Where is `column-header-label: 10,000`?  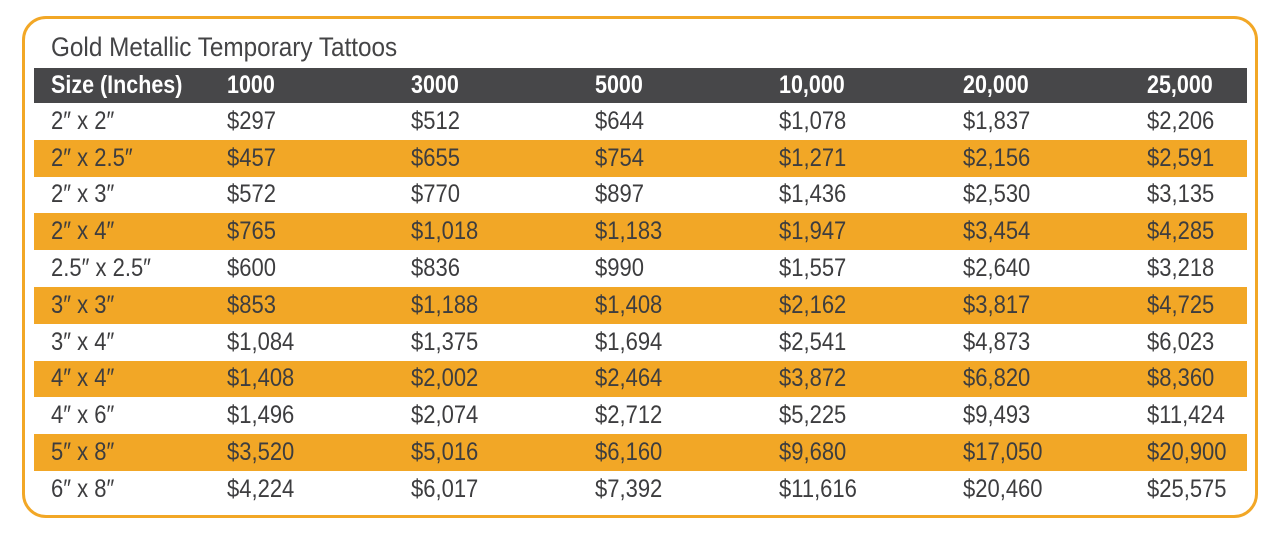
column-header-label: 10,000 is located at coordinates (812, 85).